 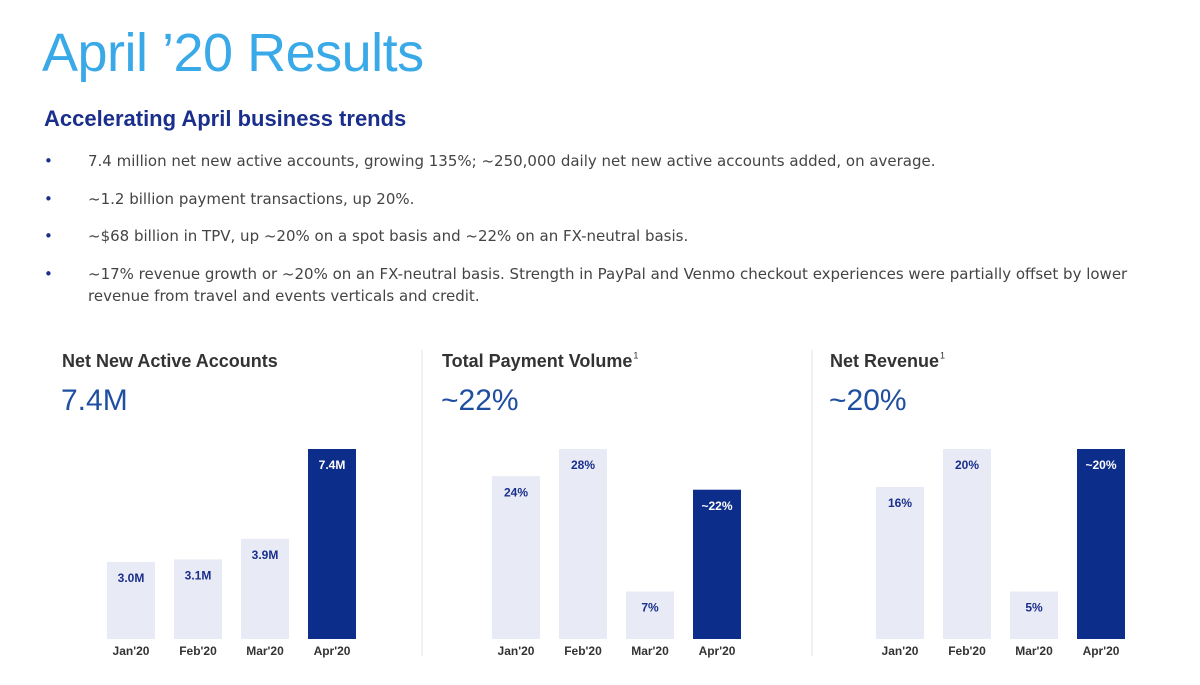 I want to click on chart-title: Total Payment Volume, so click(x=537, y=361).